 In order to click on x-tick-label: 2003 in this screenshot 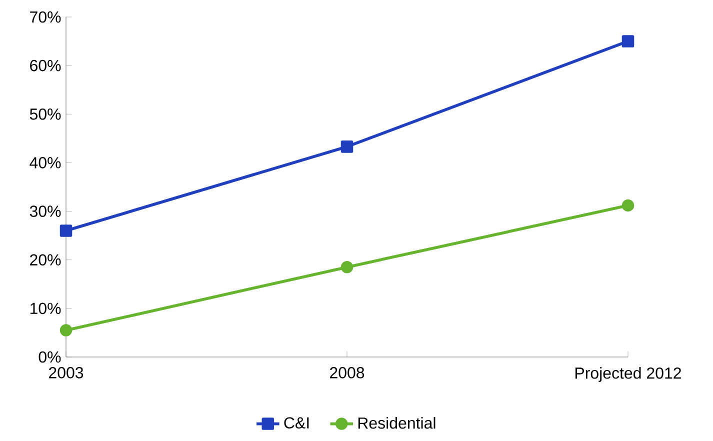, I will do `click(66, 372)`.